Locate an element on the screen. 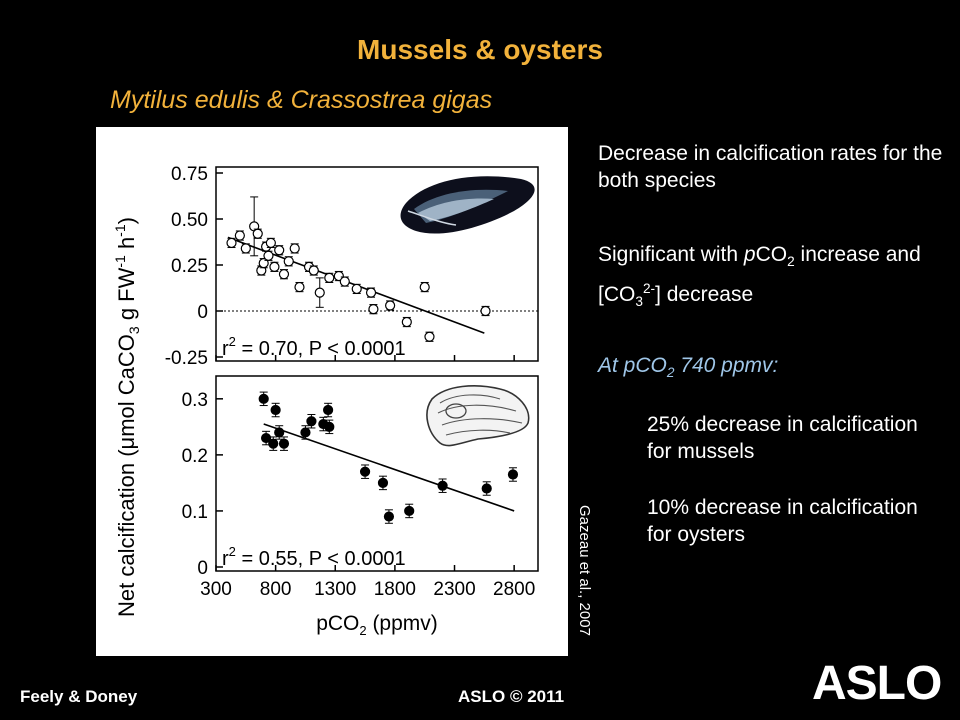 The image size is (960, 720). mussel-ytick-label: 0.25 is located at coordinates (189, 266).